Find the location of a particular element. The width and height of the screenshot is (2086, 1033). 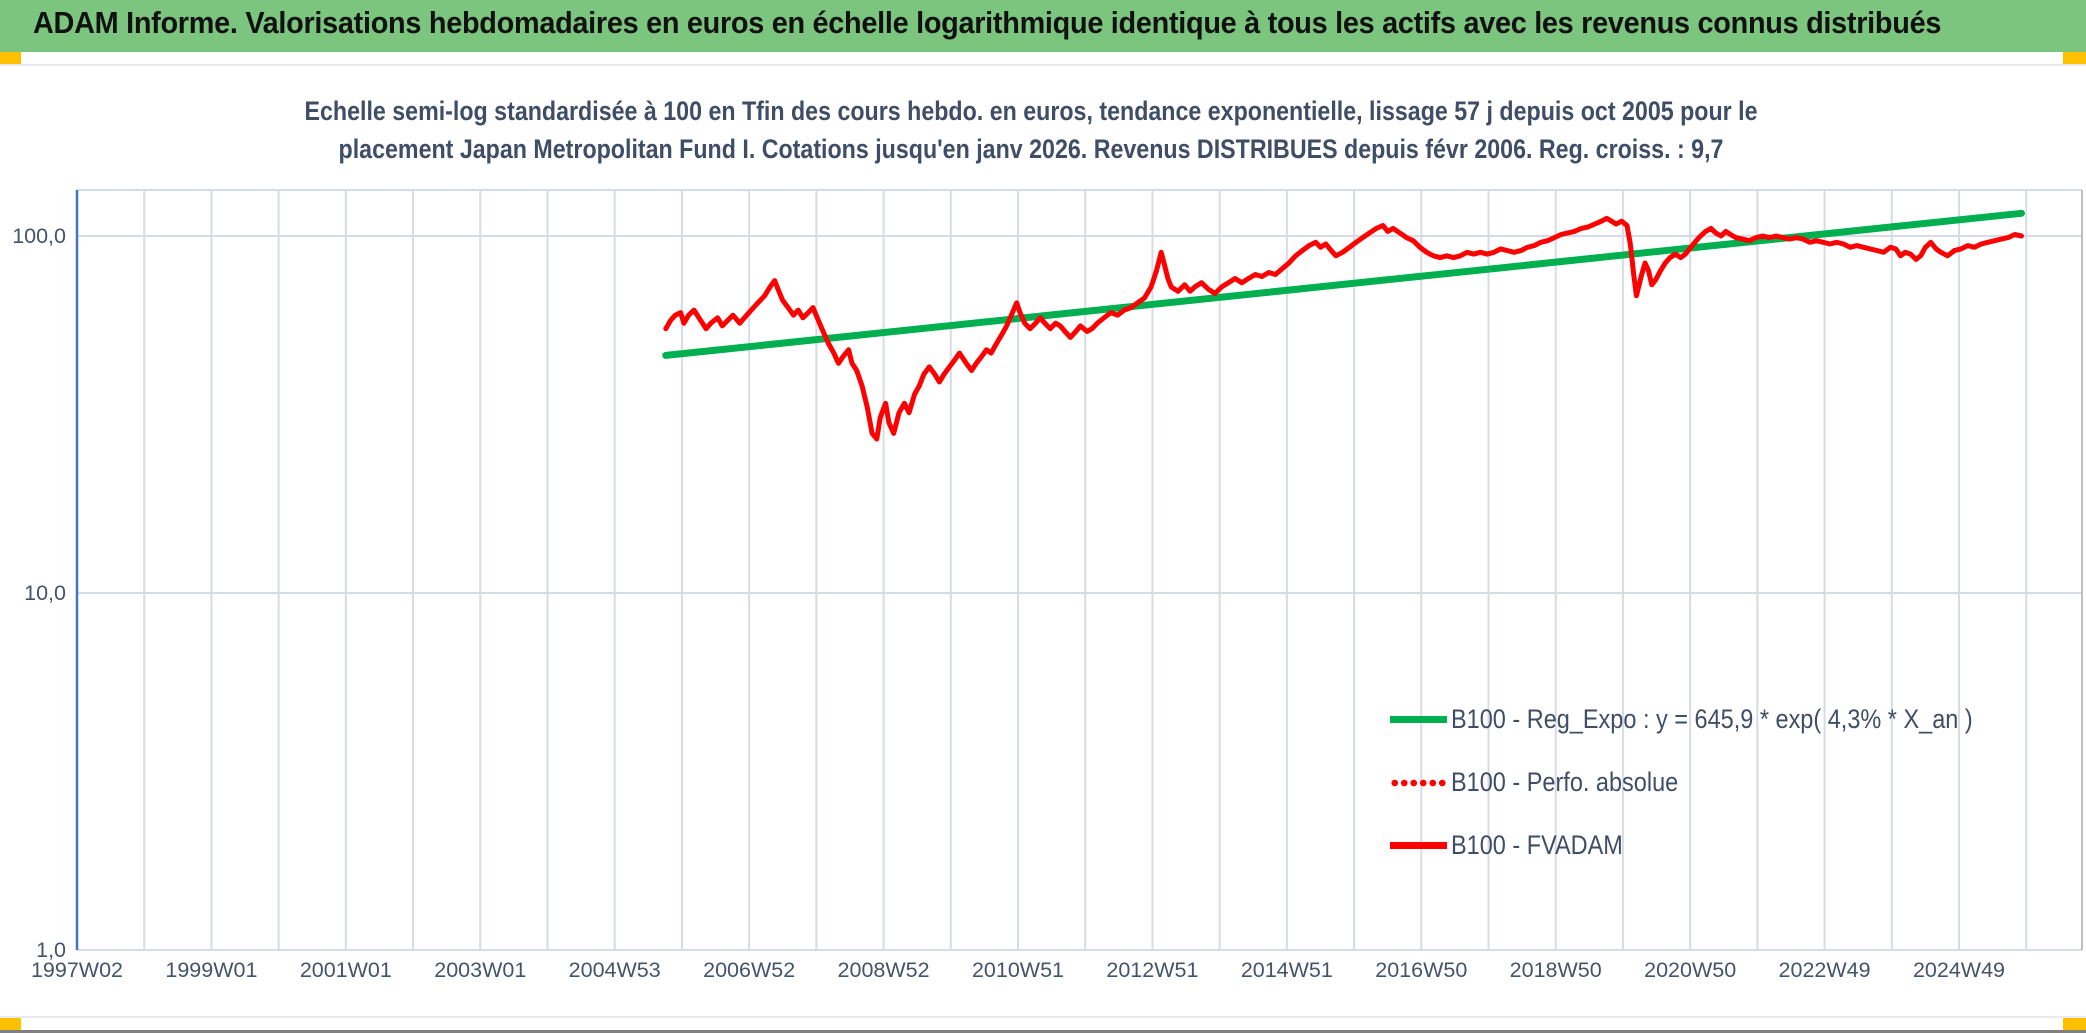

x-tick-label: 2022W49 is located at coordinates (1824, 970).